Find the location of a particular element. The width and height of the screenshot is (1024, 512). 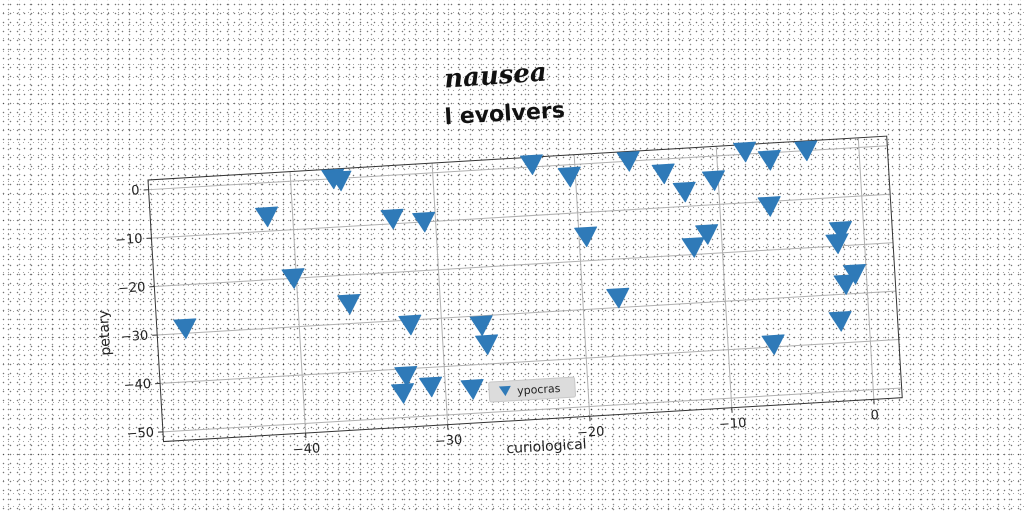

x-tick-label: −20 is located at coordinates (591, 432).